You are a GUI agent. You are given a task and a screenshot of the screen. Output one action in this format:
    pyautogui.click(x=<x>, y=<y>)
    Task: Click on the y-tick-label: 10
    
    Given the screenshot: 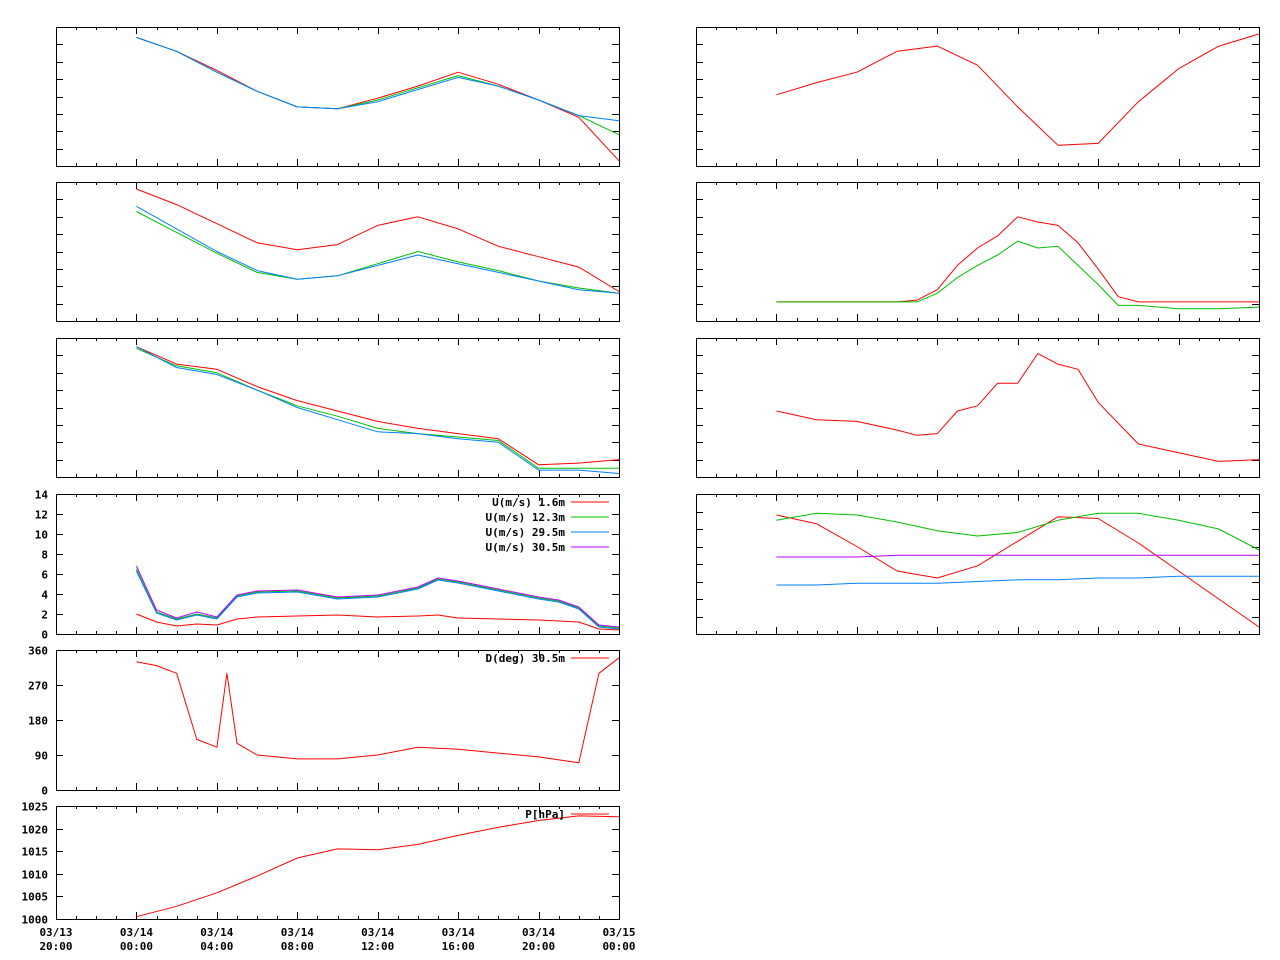 What is the action you would take?
    pyautogui.click(x=41, y=535)
    